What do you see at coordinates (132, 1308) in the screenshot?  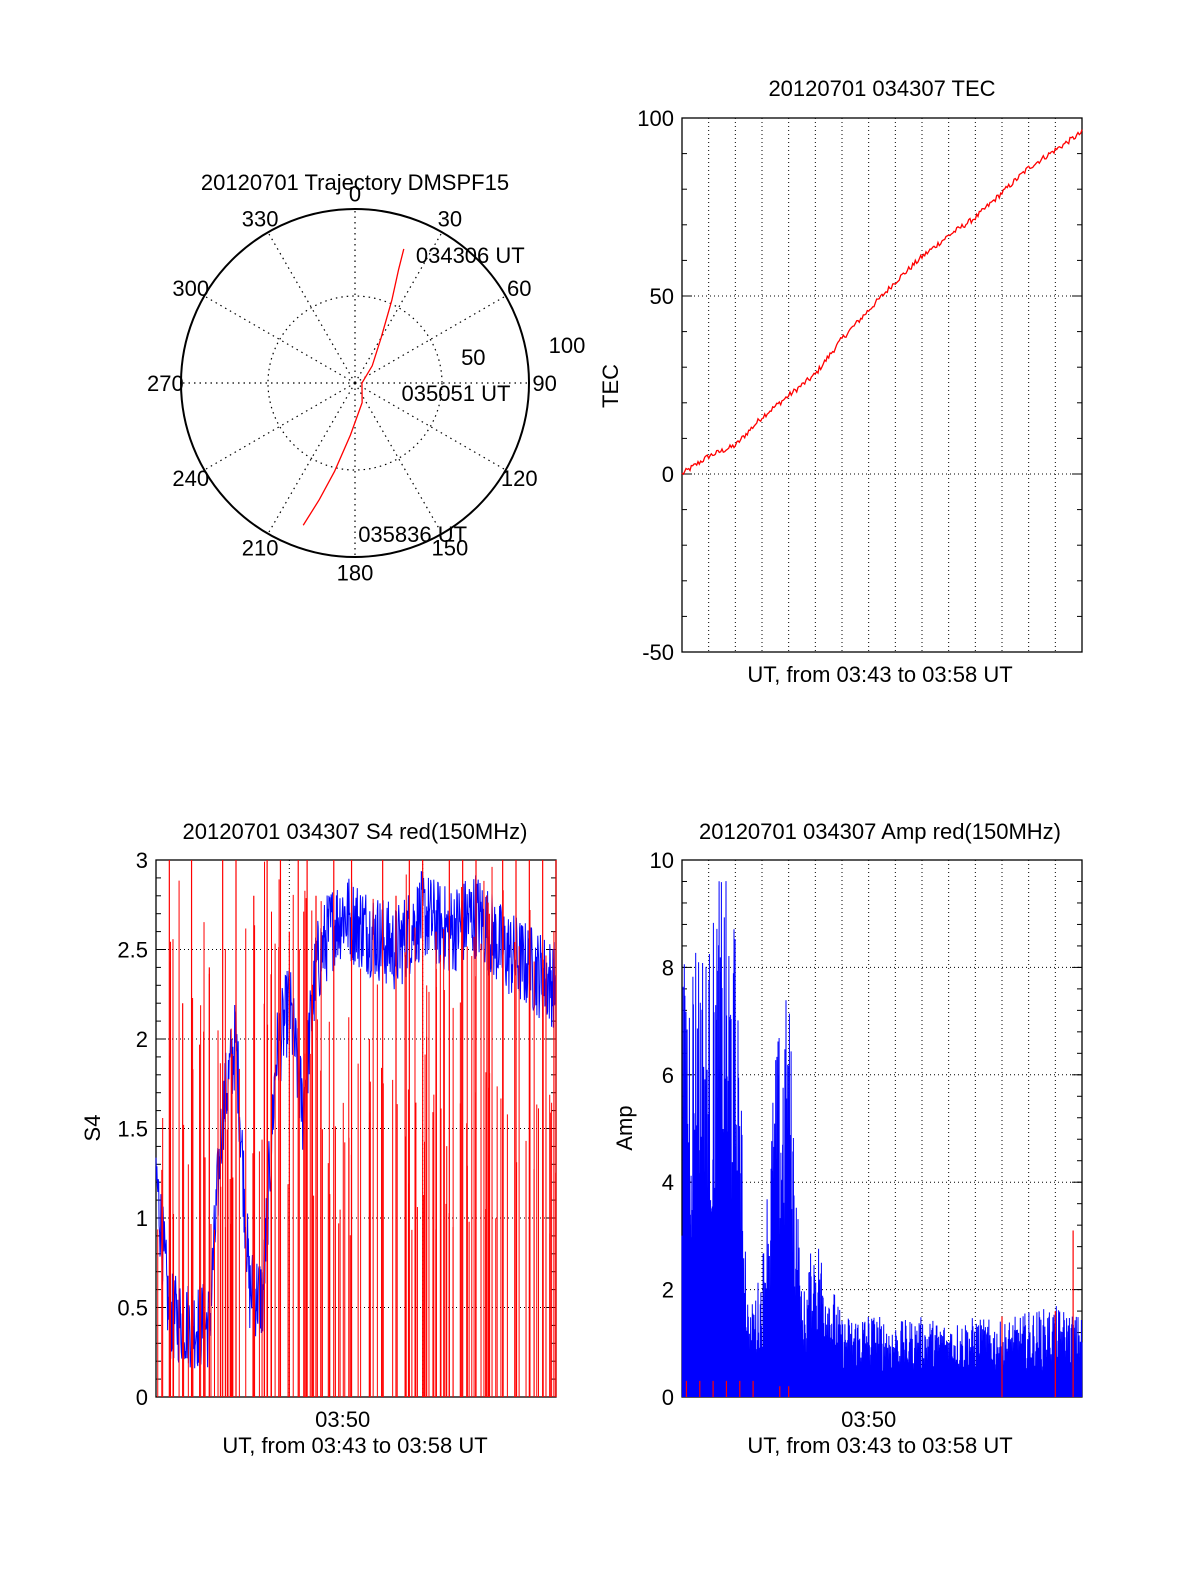 I see `y-tick-label: 0.5` at bounding box center [132, 1308].